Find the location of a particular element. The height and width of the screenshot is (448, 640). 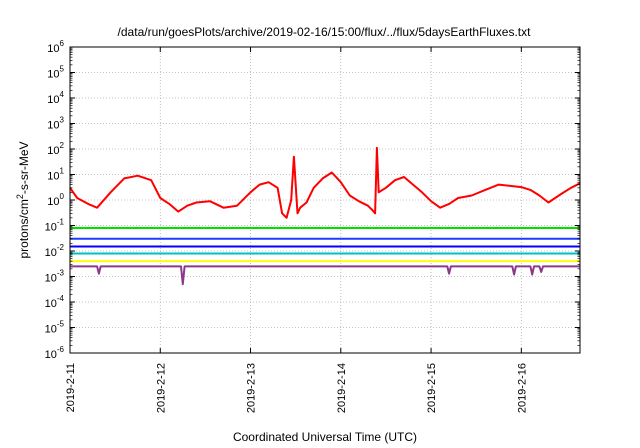

y-tick-label: 10⁻¹ is located at coordinates (55, 226).